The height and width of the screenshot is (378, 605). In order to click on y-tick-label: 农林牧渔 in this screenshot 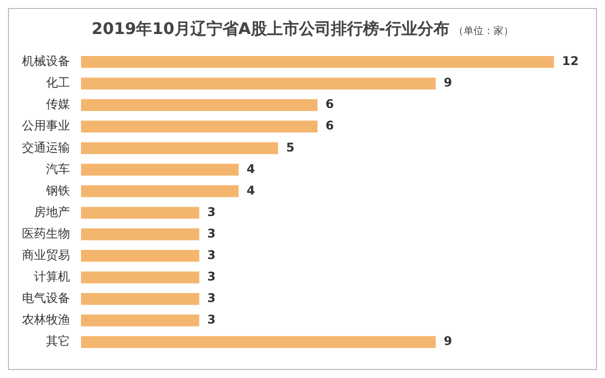, I will do `click(46, 319)`.